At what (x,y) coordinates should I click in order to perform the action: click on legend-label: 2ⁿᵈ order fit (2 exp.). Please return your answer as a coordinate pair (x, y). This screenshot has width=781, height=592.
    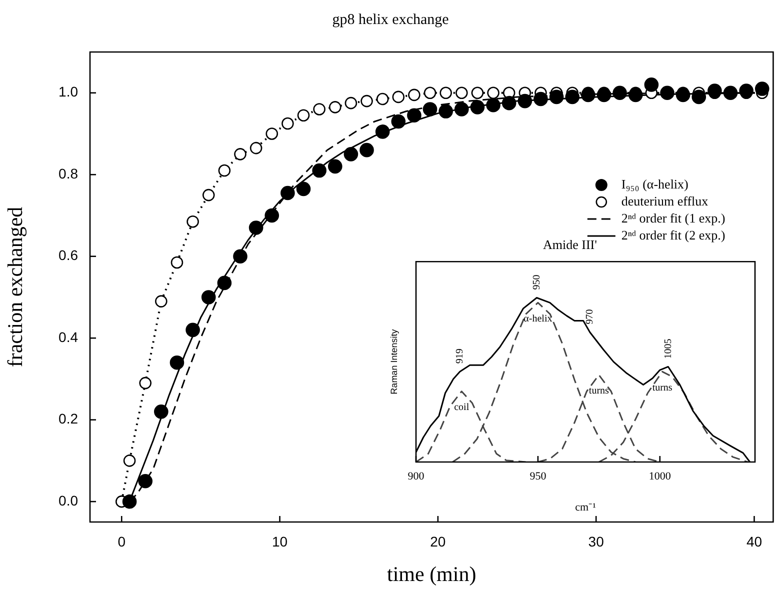
    Looking at the image, I should click on (673, 234).